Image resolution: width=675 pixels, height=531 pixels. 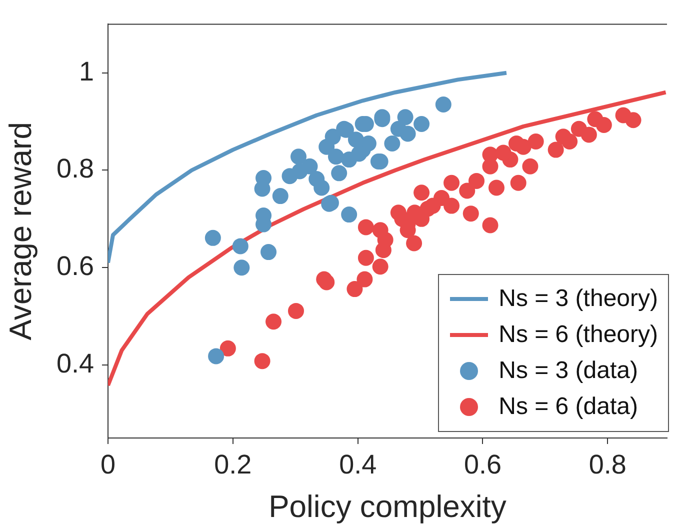 I want to click on y-tick-label: 0.8, so click(x=75, y=169).